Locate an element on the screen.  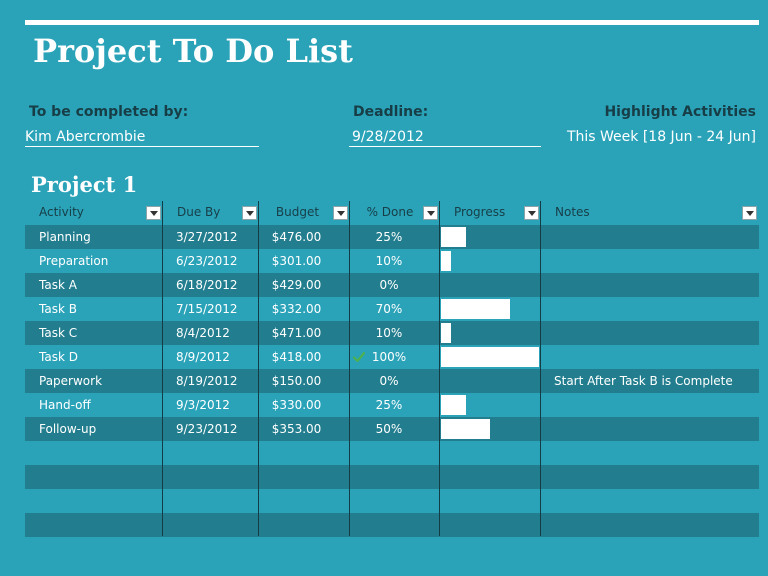
column-header-label: Progress is located at coordinates (480, 212).